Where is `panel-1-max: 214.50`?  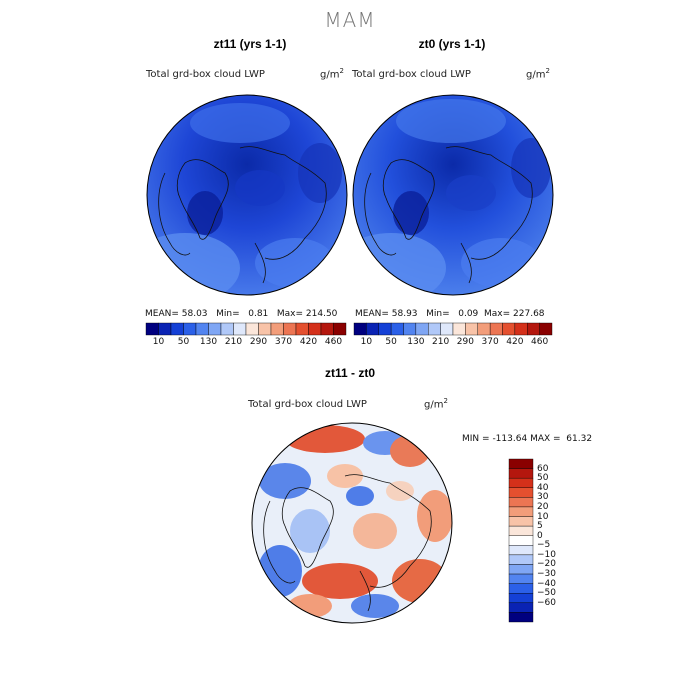
panel-1-max: 214.50 is located at coordinates (321, 314).